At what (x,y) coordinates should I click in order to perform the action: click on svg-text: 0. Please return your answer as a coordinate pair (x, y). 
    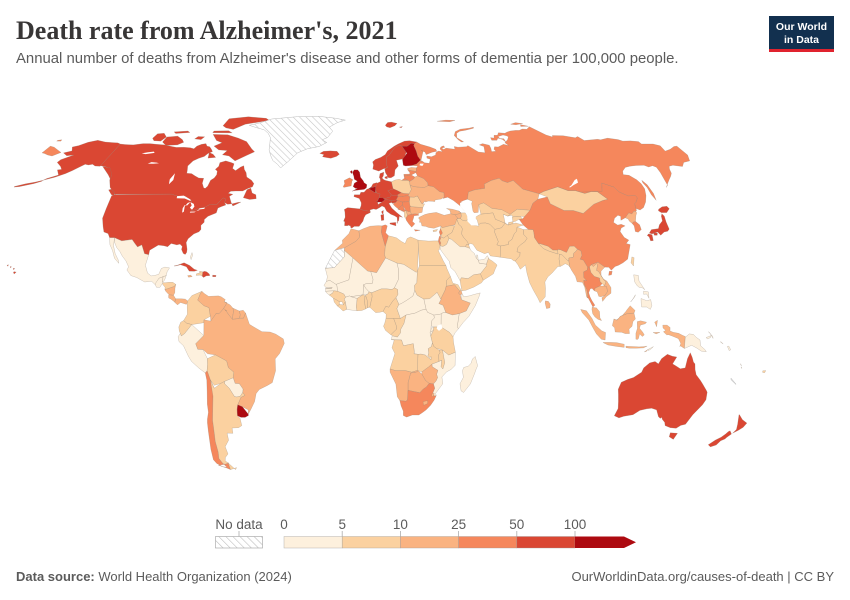
    Looking at the image, I should click on (284, 524).